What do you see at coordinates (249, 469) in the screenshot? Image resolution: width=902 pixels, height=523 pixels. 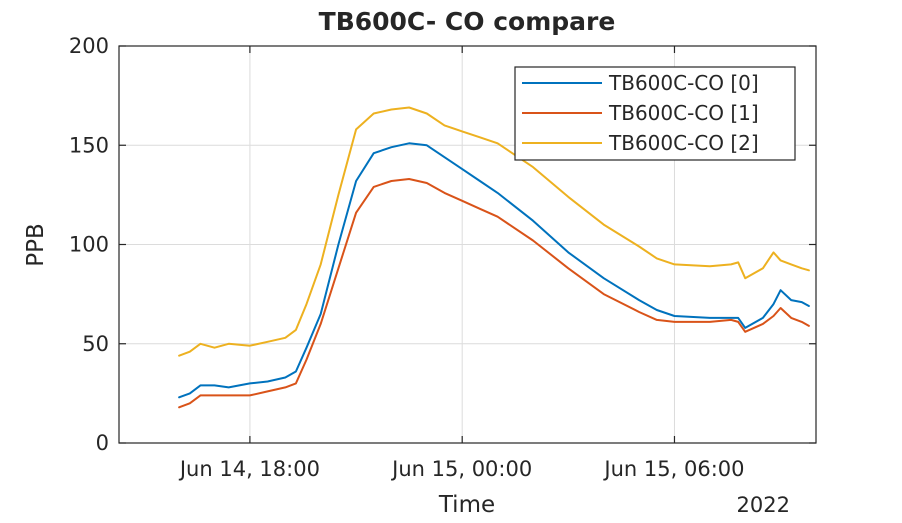 I see `x-tick-label: Jun 14, 18:00` at bounding box center [249, 469].